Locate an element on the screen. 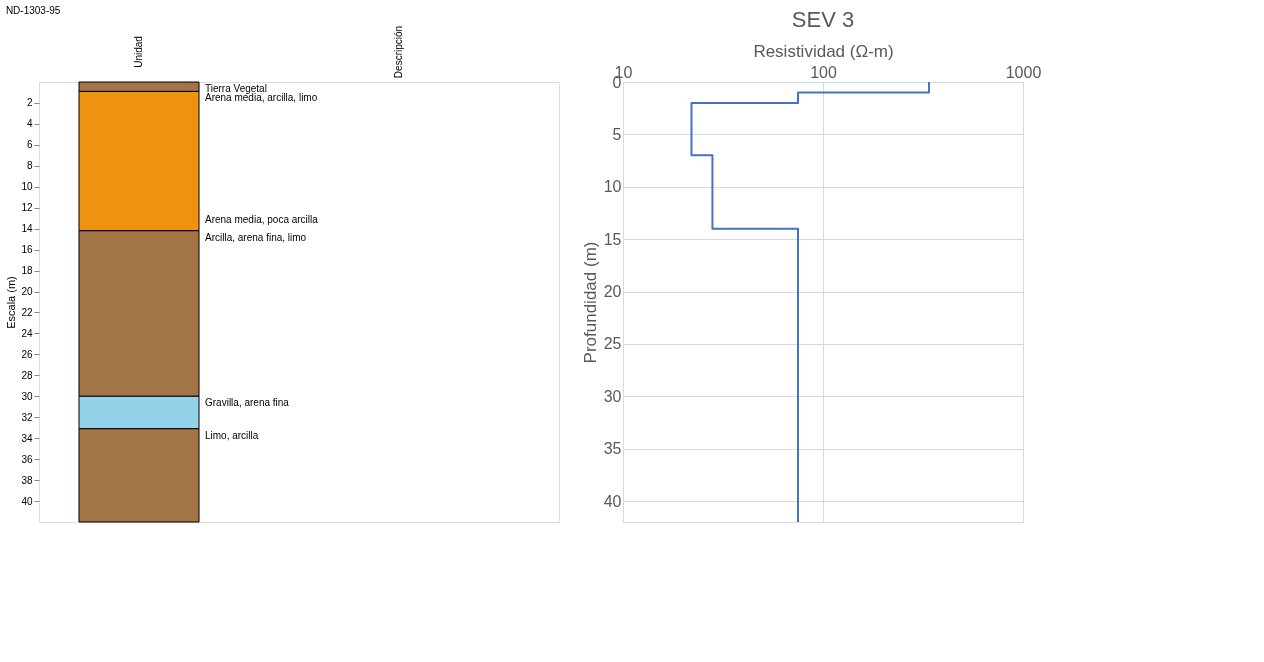  y-axis-title: Escala (m) is located at coordinates (11, 302).